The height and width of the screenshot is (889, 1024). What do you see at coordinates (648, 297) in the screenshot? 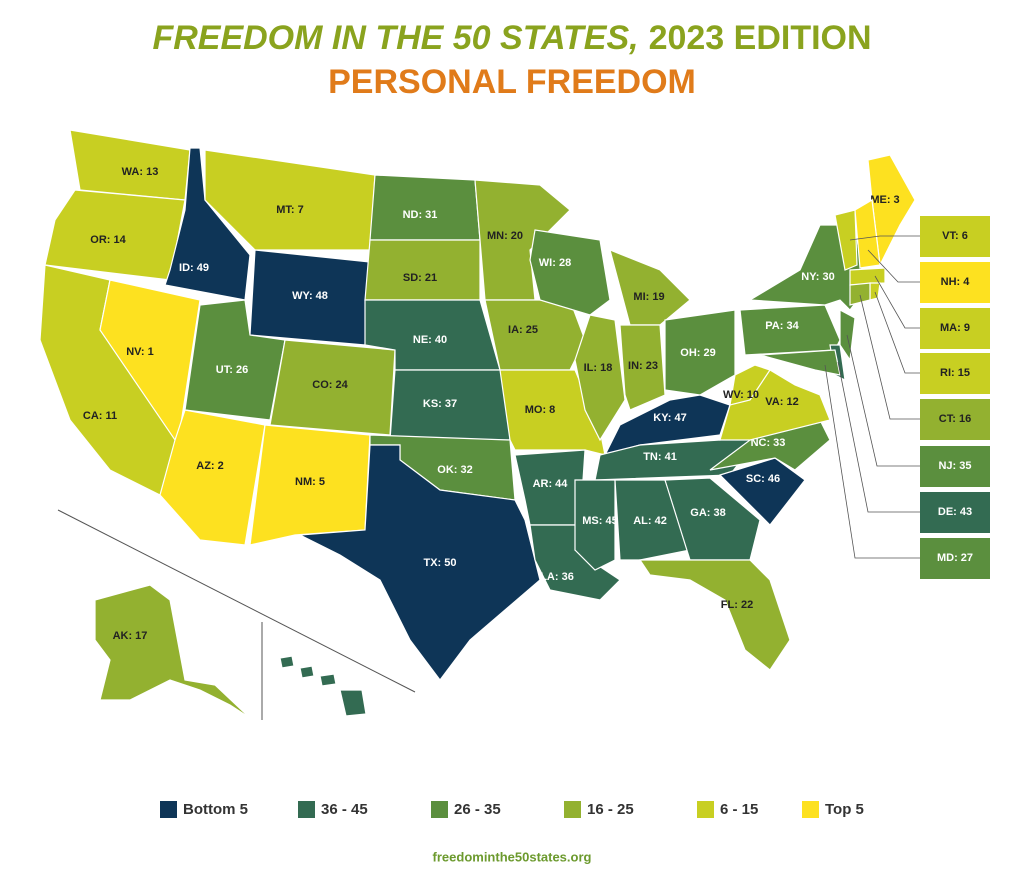
I see `state-label: MI: 19` at bounding box center [648, 297].